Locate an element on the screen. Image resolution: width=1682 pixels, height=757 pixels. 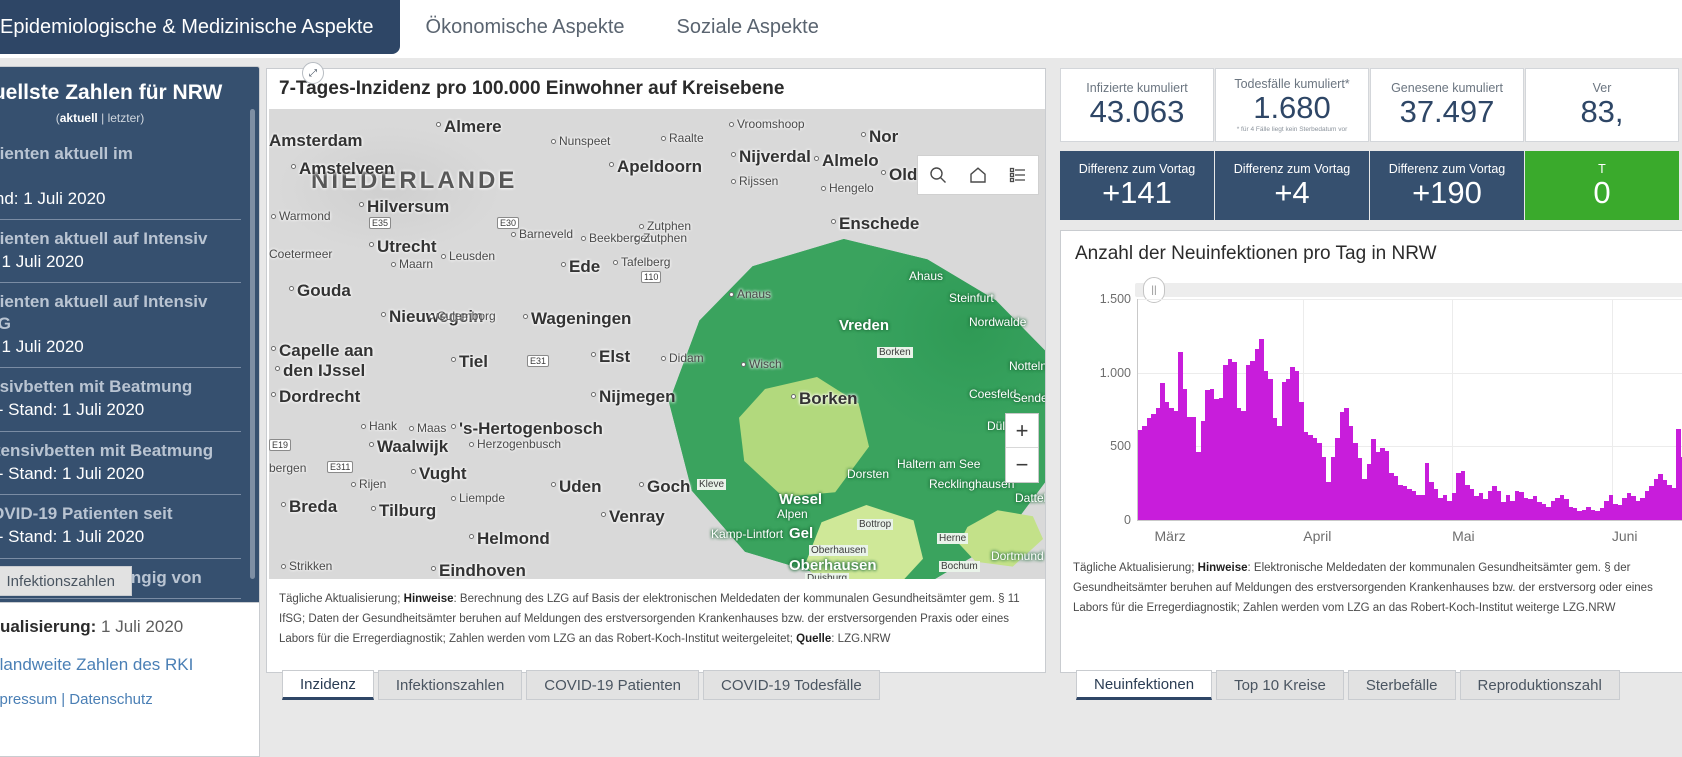
stat-card-ver: Ver 83, is located at coordinates (1602, 105).